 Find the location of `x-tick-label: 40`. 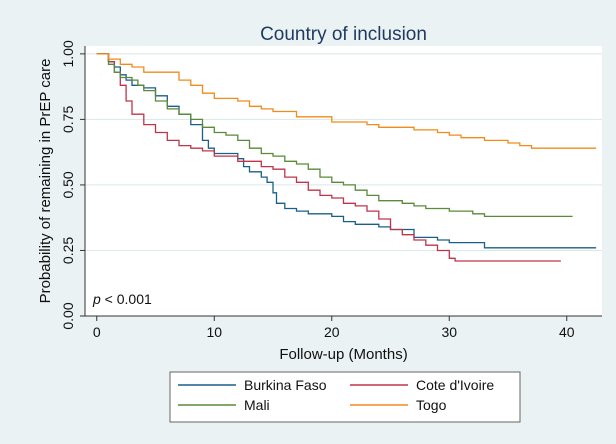

x-tick-label: 40 is located at coordinates (567, 332).